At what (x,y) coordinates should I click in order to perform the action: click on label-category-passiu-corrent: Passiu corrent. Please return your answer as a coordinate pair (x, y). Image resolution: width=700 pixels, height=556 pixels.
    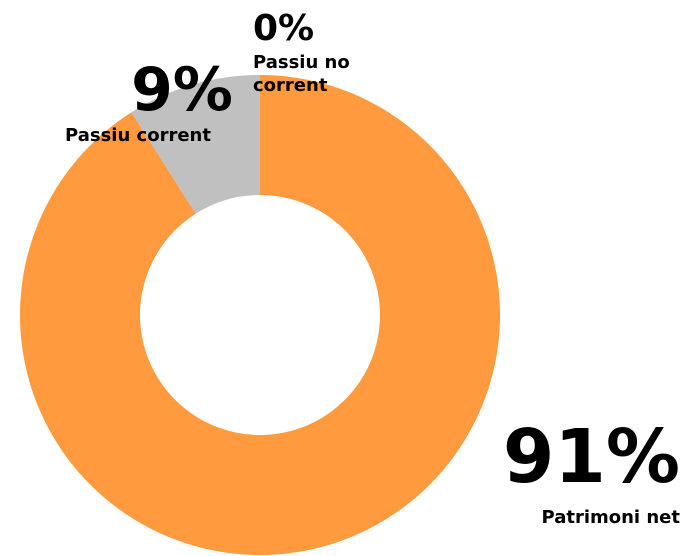
    Looking at the image, I should click on (138, 135).